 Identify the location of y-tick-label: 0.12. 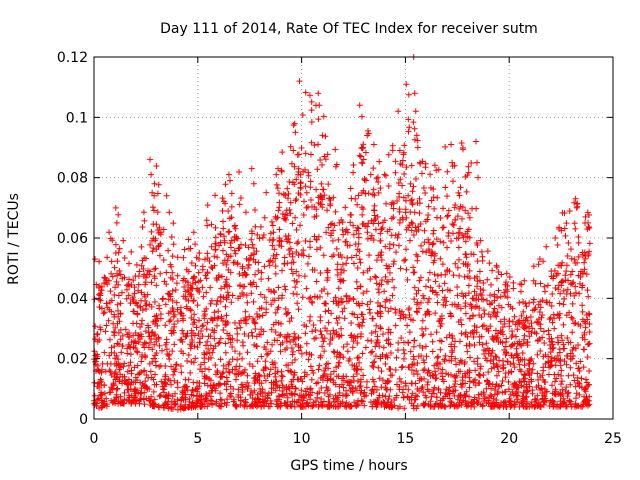
(72, 58).